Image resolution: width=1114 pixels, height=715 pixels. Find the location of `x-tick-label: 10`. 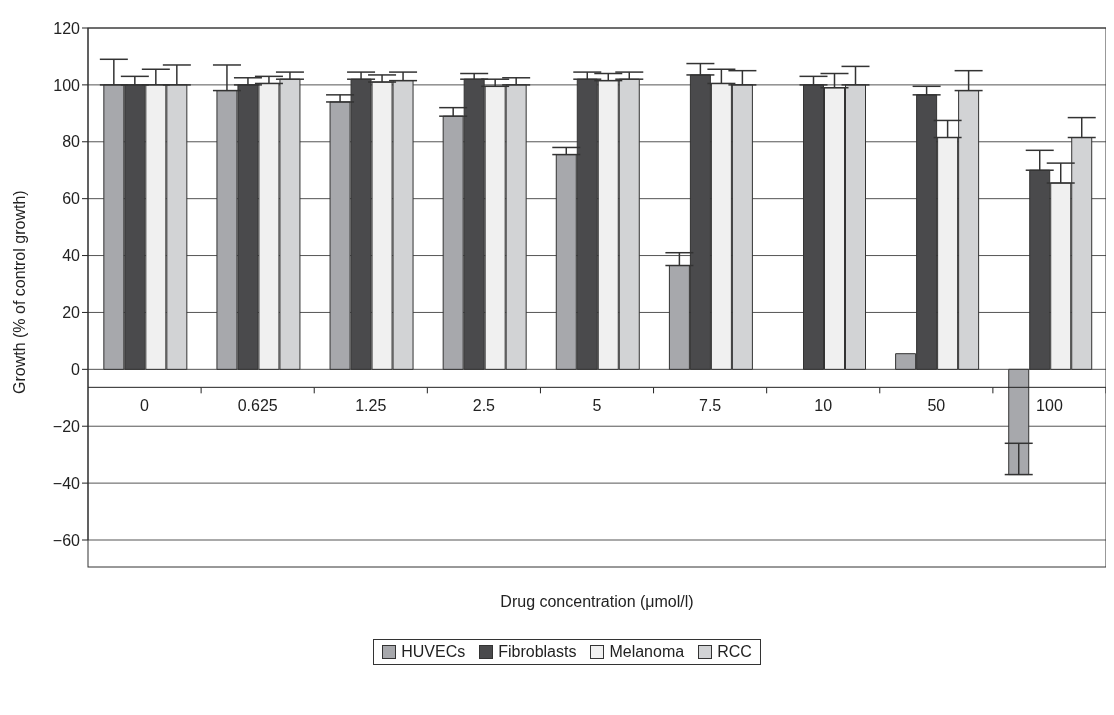

x-tick-label: 10 is located at coordinates (823, 406).